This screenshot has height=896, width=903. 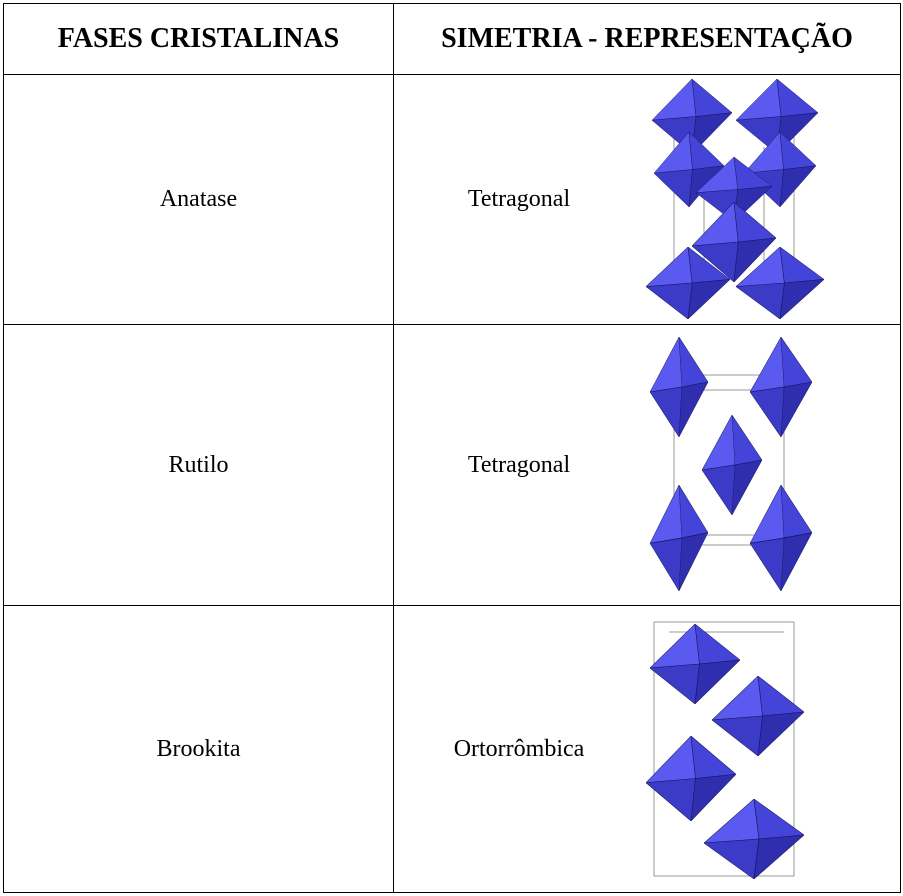 What do you see at coordinates (198, 39) in the screenshot?
I see `header-cell: FASES CRISTALINAS` at bounding box center [198, 39].